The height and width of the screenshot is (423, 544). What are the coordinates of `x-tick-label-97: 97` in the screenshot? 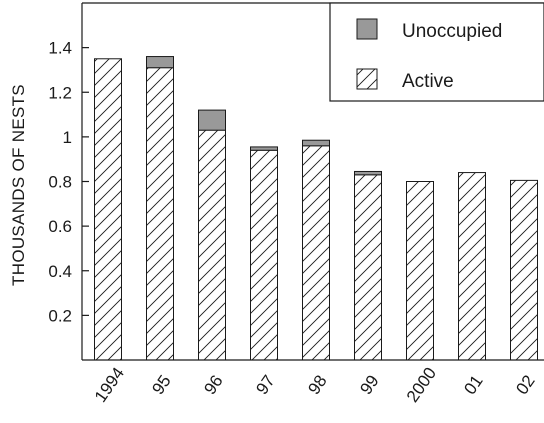 It's located at (265, 385).